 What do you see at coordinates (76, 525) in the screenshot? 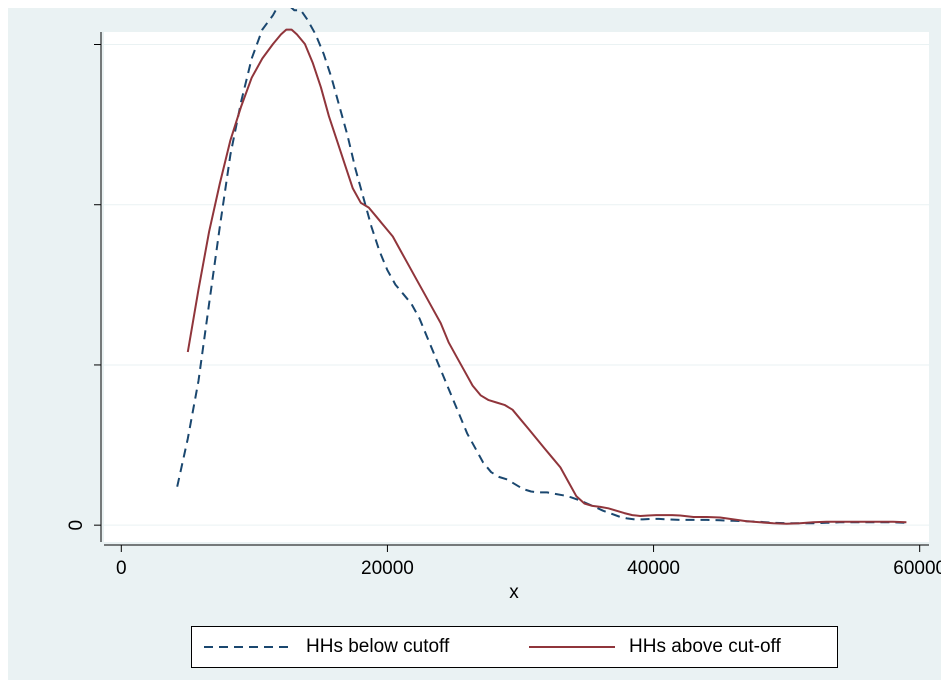
I see `y-tick-label: 0` at bounding box center [76, 525].